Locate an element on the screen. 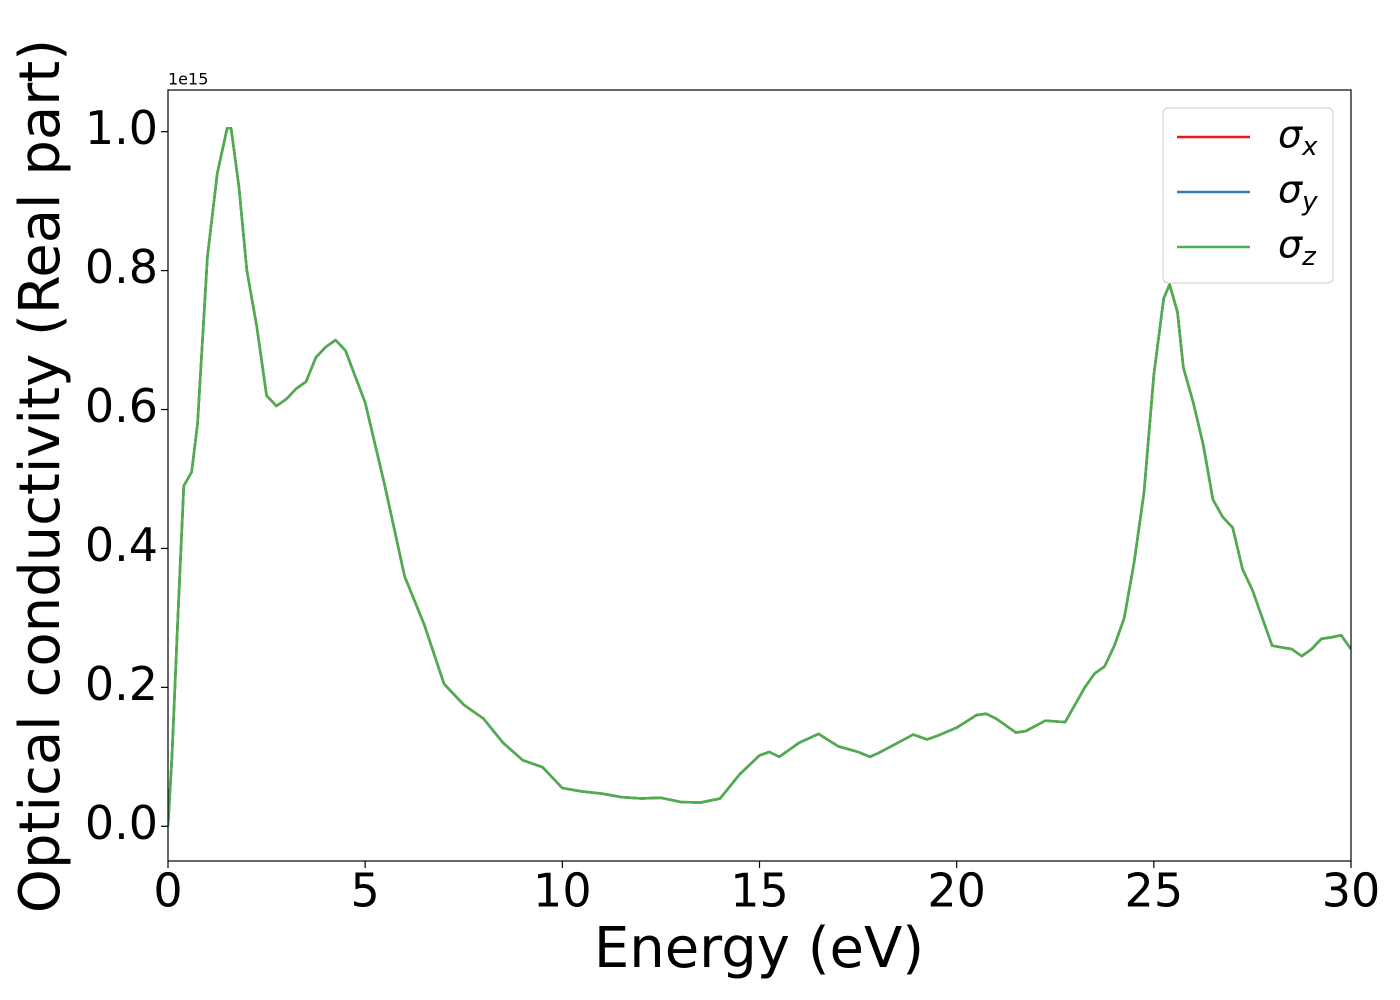 This screenshot has height=1000, width=1400. y-tick-label: 0.2 is located at coordinates (121, 684).